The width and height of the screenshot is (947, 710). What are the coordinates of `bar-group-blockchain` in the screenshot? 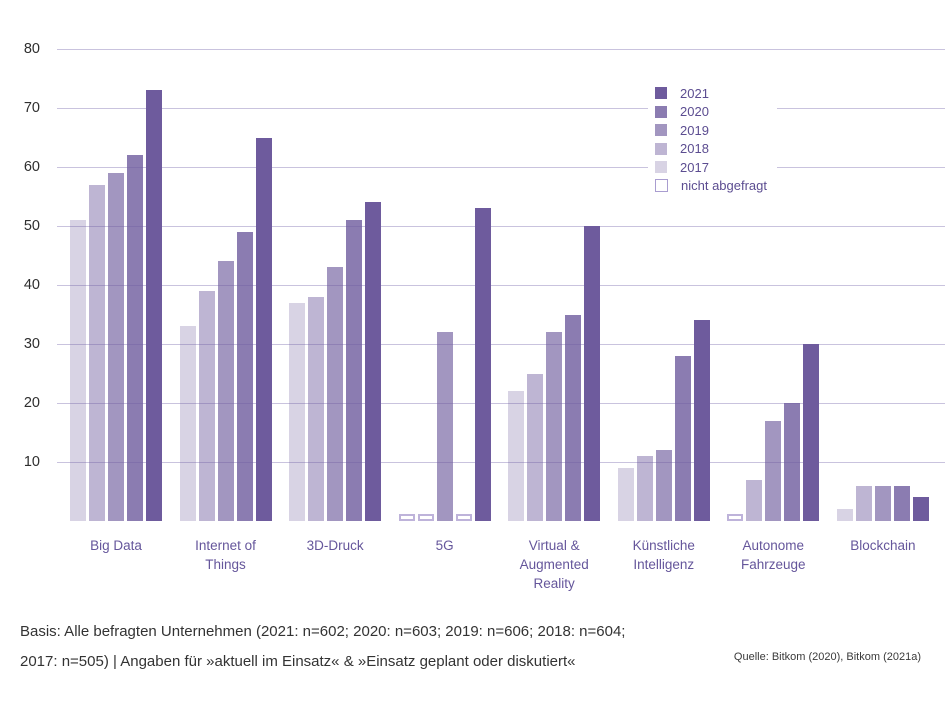 It's located at (882, 503).